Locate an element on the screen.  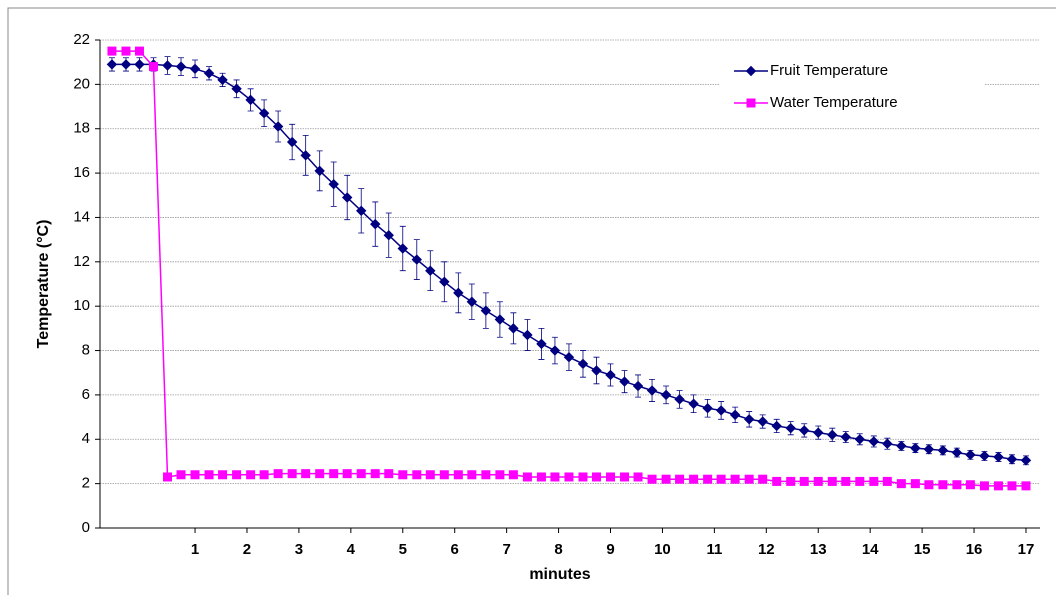
x-tick-label: 16 is located at coordinates (974, 549).